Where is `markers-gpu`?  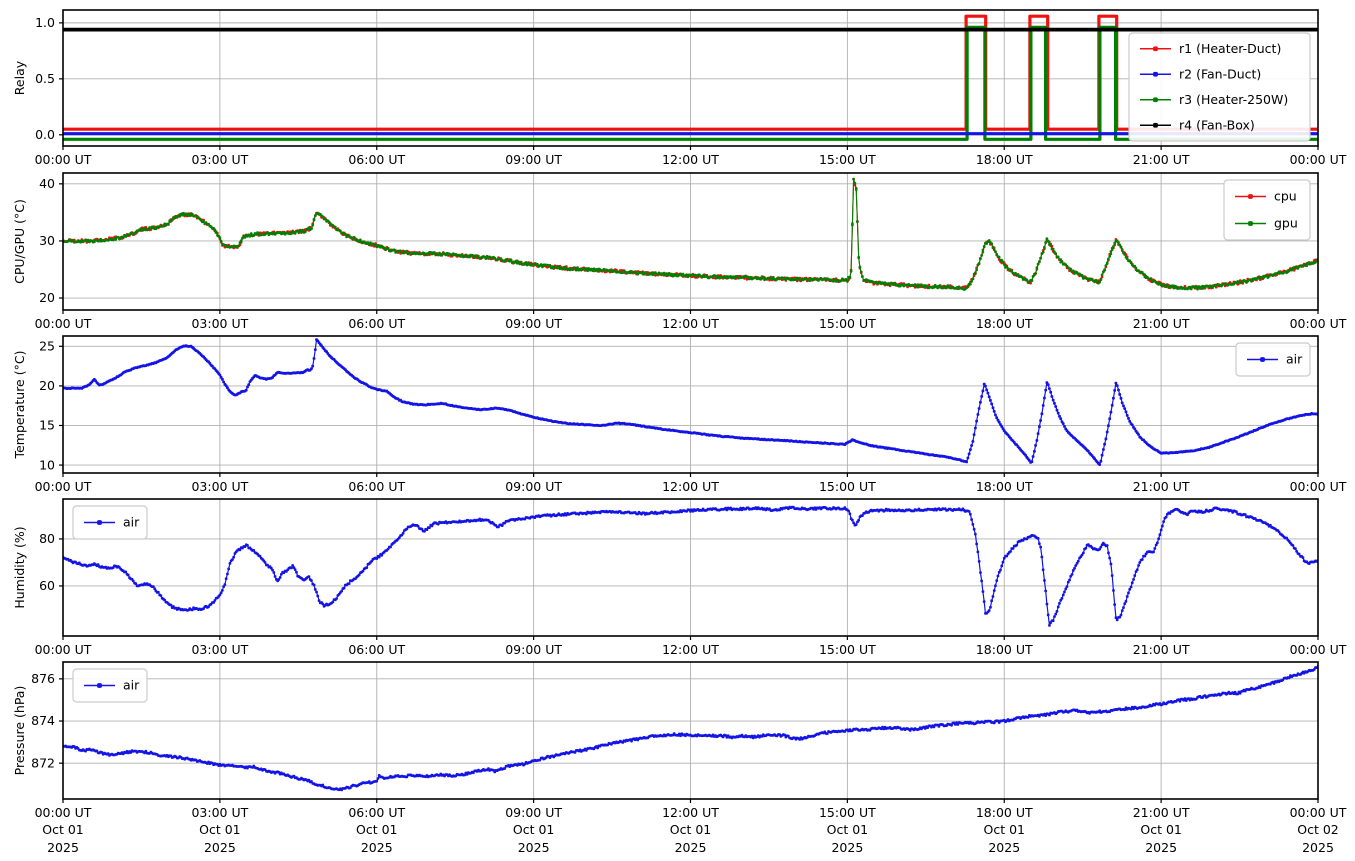 markers-gpu is located at coordinates (690, 234).